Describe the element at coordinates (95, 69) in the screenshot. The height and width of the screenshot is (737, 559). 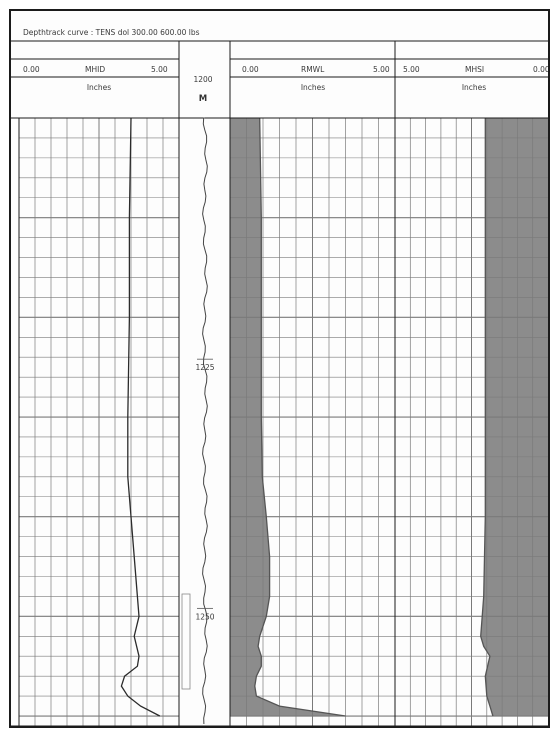
I see `track1-mnemonic: MHID` at that location.